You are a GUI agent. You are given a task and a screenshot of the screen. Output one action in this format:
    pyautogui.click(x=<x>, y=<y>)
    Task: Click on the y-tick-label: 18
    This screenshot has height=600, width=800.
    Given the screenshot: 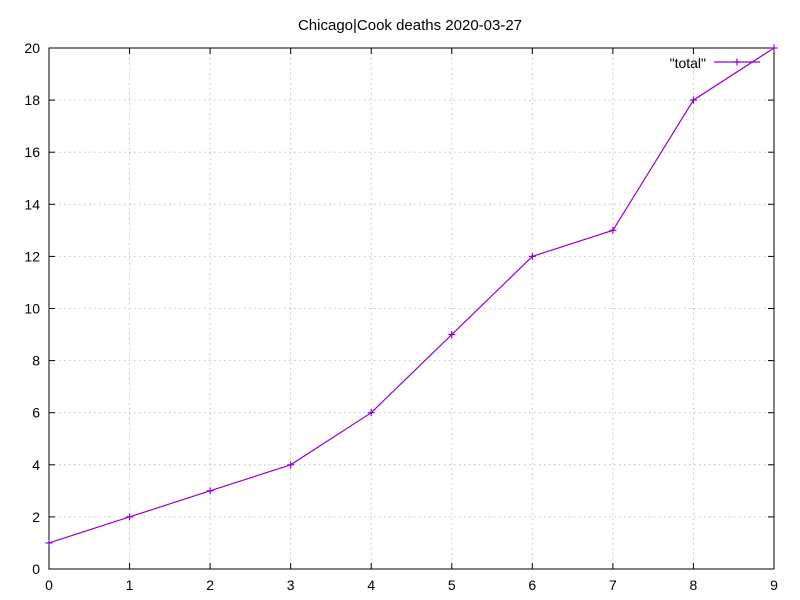 What is the action you would take?
    pyautogui.click(x=32, y=100)
    